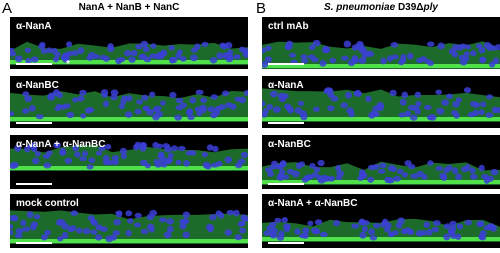 This screenshot has width=500, height=253. What do you see at coordinates (430, 7) in the screenshot?
I see `gene: ply` at bounding box center [430, 7].